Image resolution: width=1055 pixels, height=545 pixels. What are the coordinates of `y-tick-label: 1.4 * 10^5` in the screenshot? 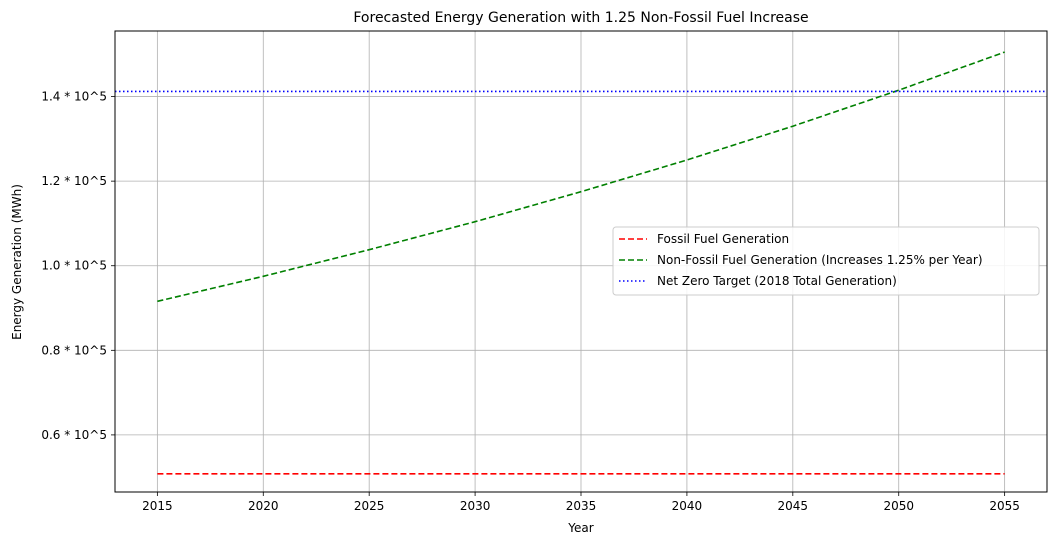 It's located at (74, 97).